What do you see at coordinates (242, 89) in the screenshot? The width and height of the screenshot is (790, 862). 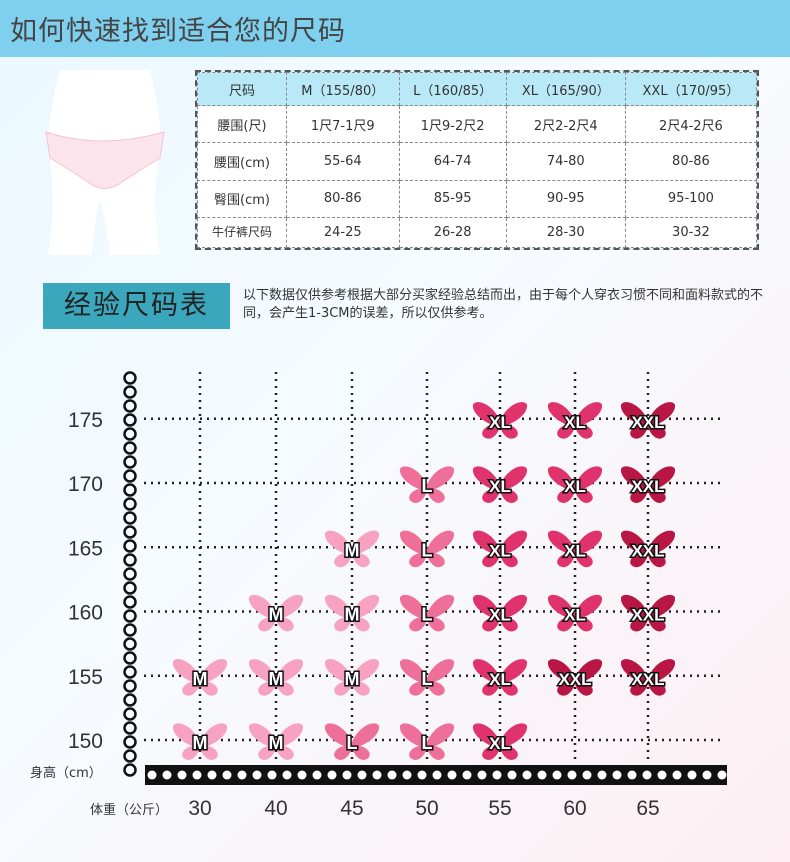 I see `size-table-header: 尺码` at bounding box center [242, 89].